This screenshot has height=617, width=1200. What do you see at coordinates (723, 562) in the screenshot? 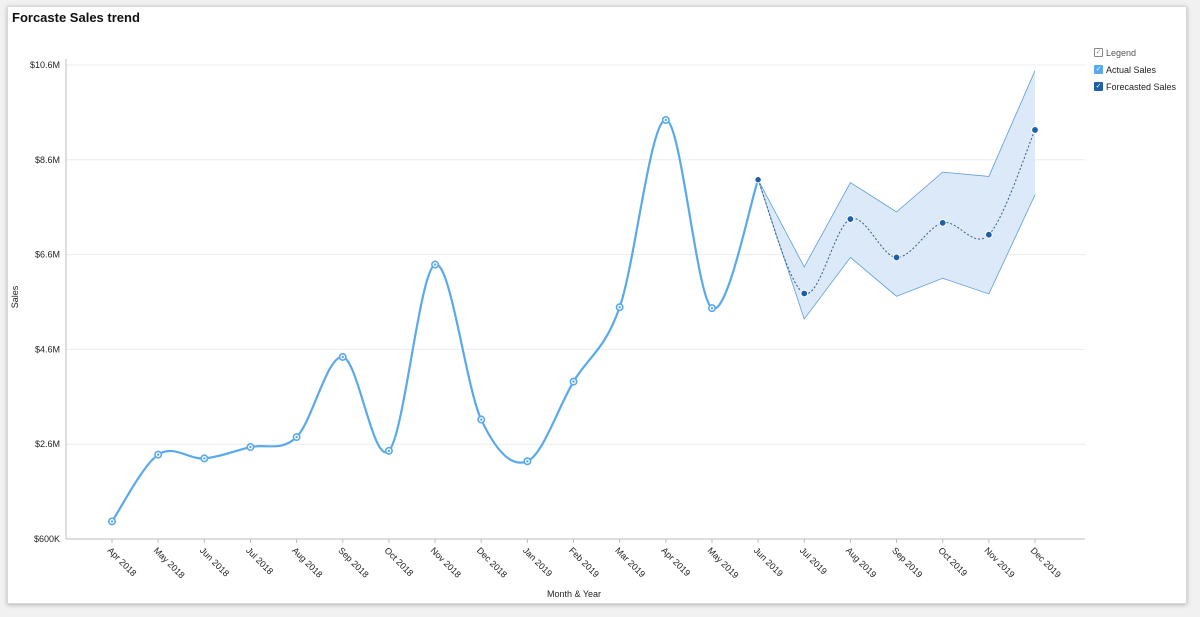
I see `x-tick-label: May 2019` at bounding box center [723, 562].